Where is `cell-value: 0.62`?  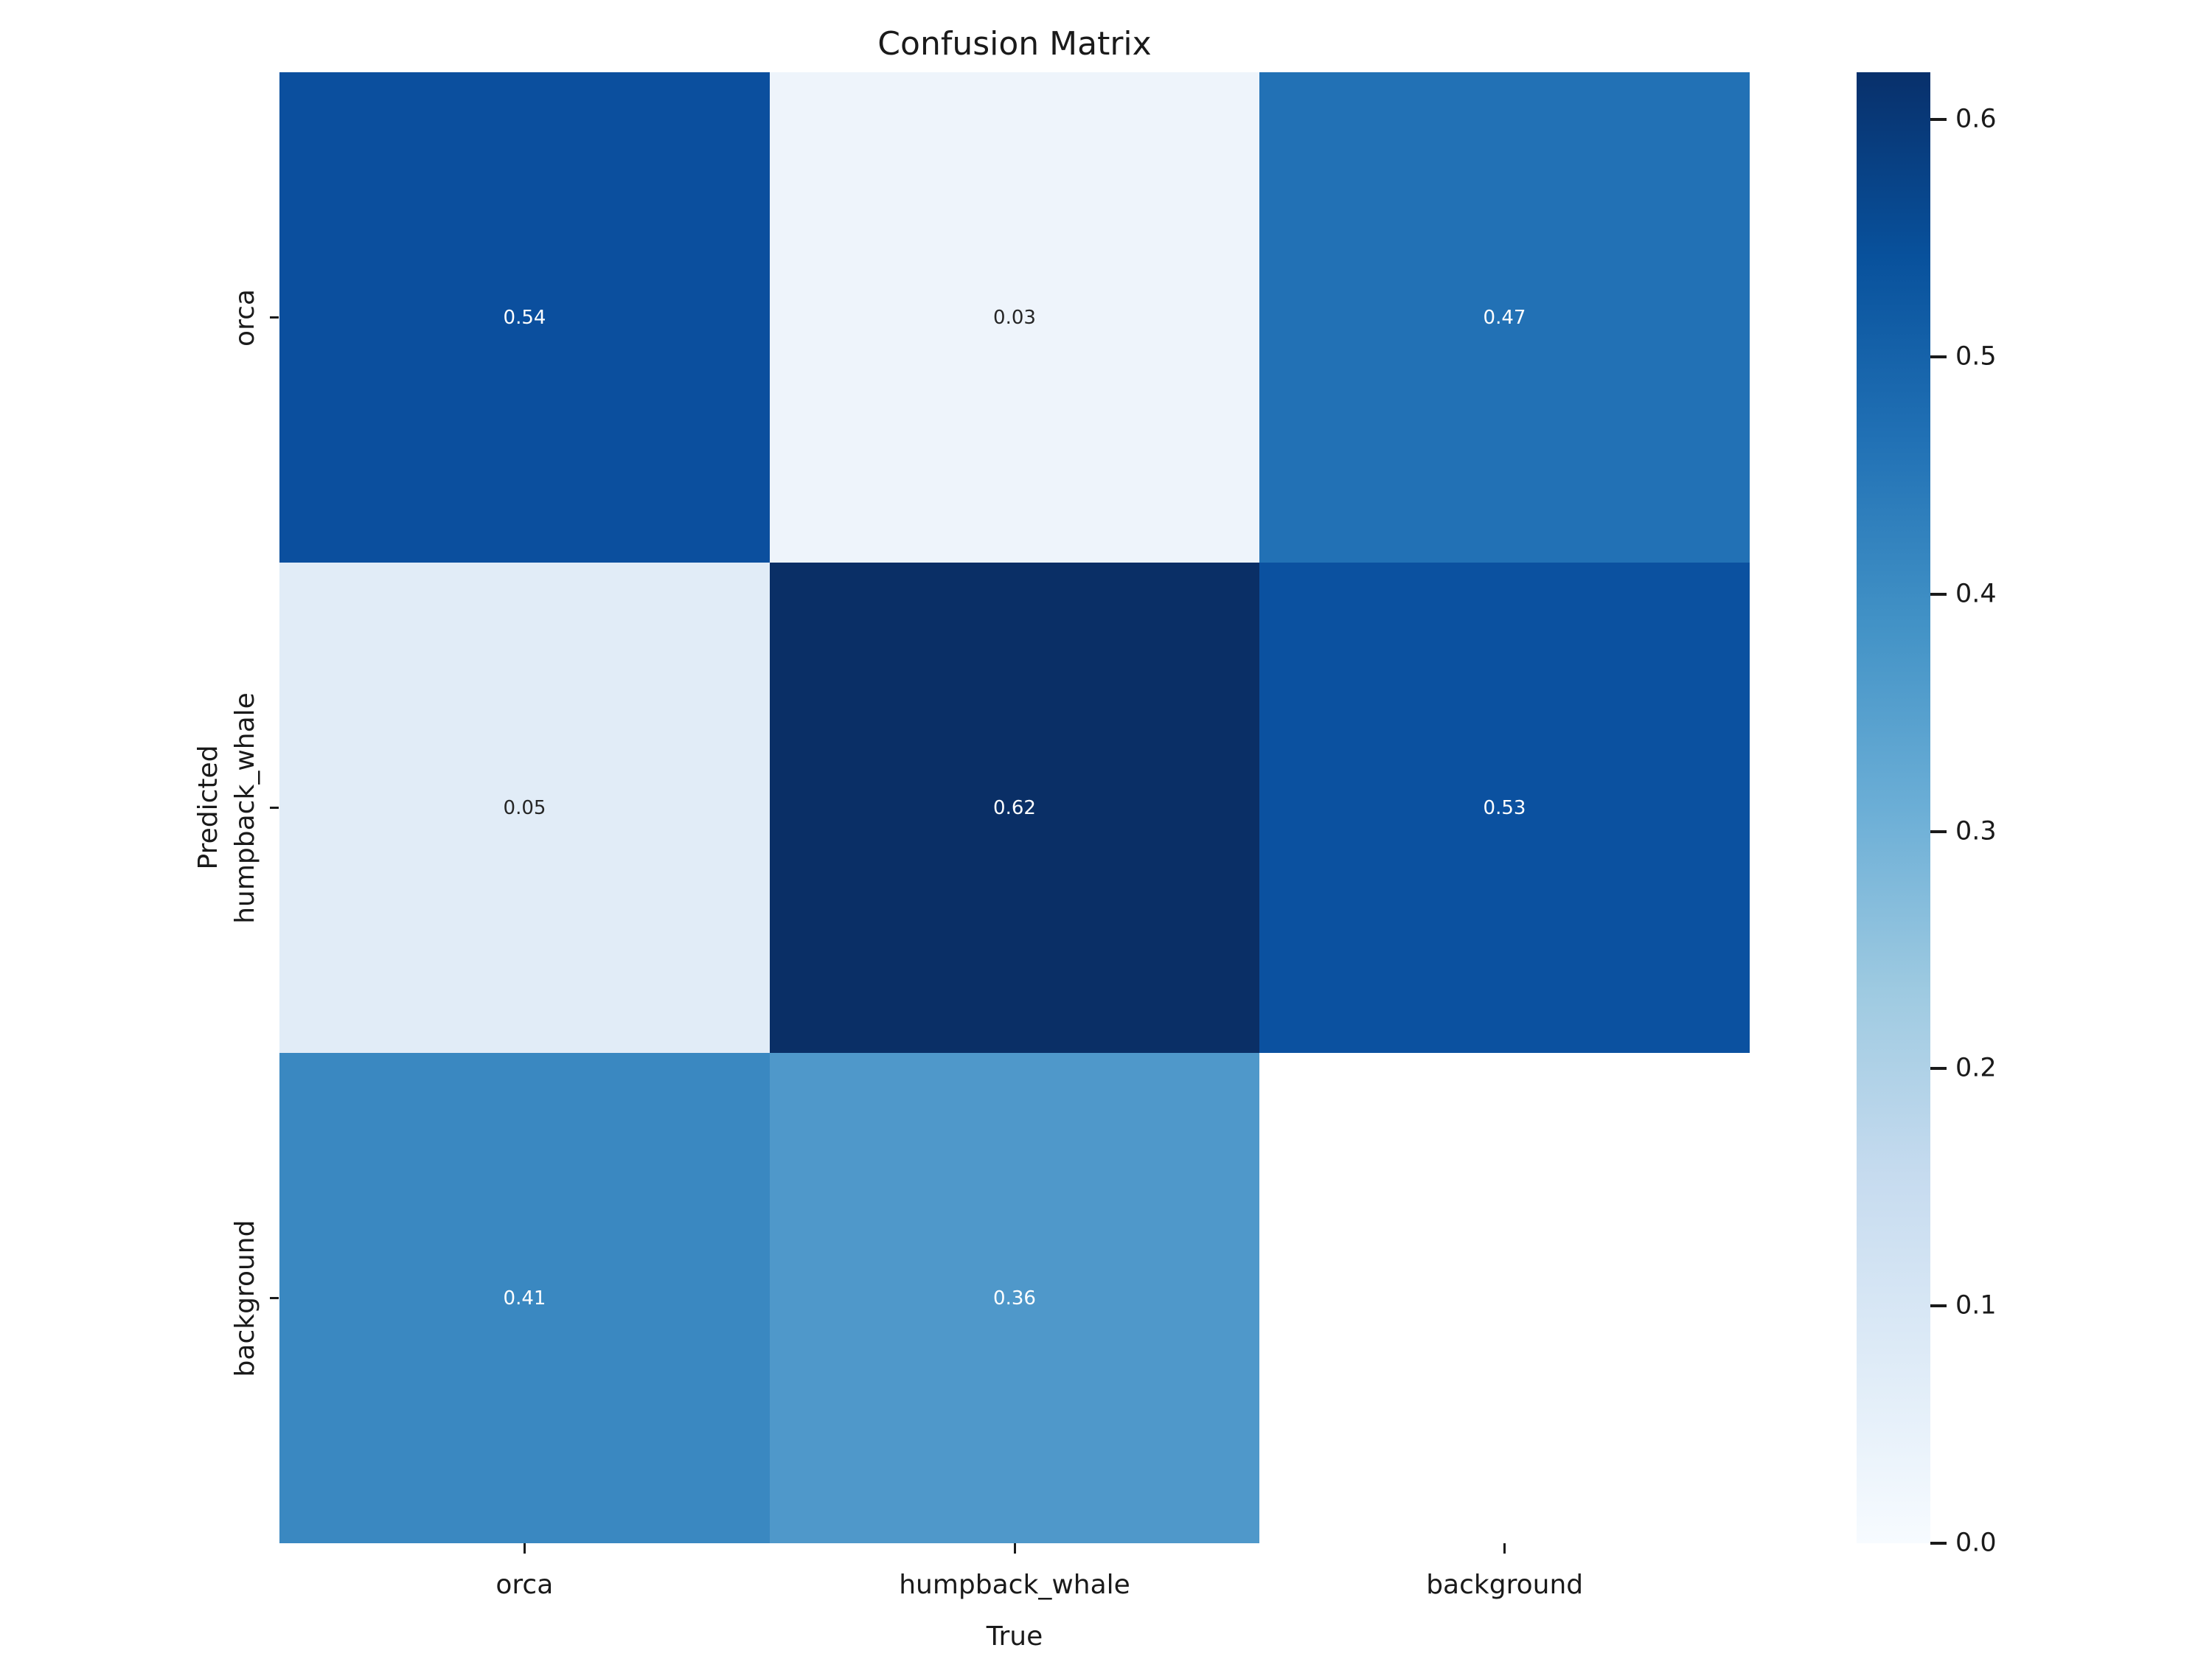
cell-value: 0.62 is located at coordinates (1014, 807).